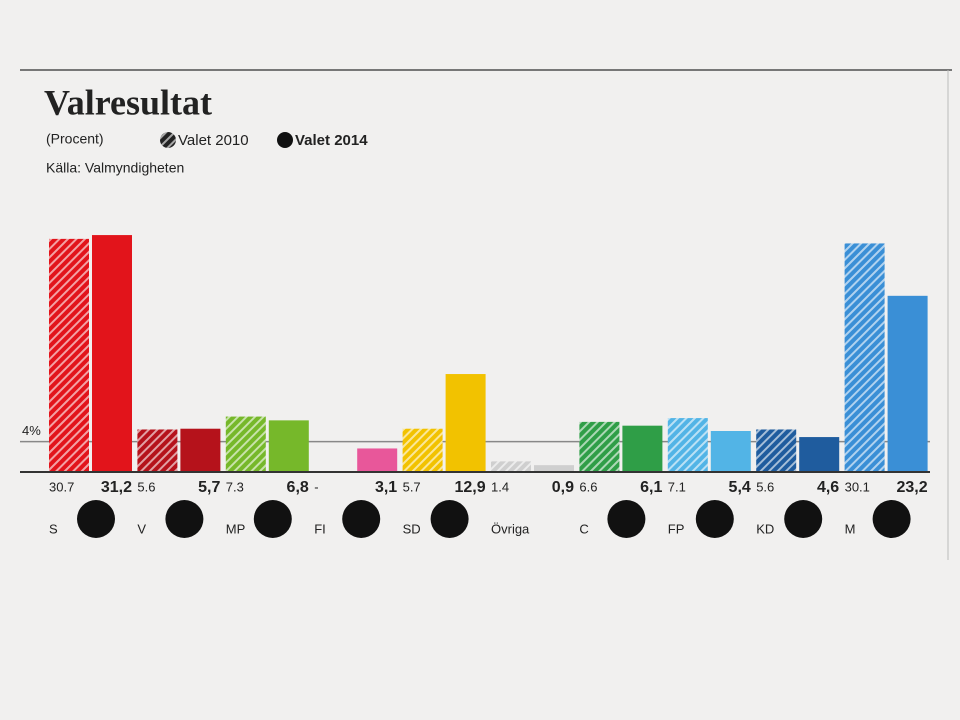  Describe the element at coordinates (588, 486) in the screenshot. I see `value-label: 6.6` at that location.